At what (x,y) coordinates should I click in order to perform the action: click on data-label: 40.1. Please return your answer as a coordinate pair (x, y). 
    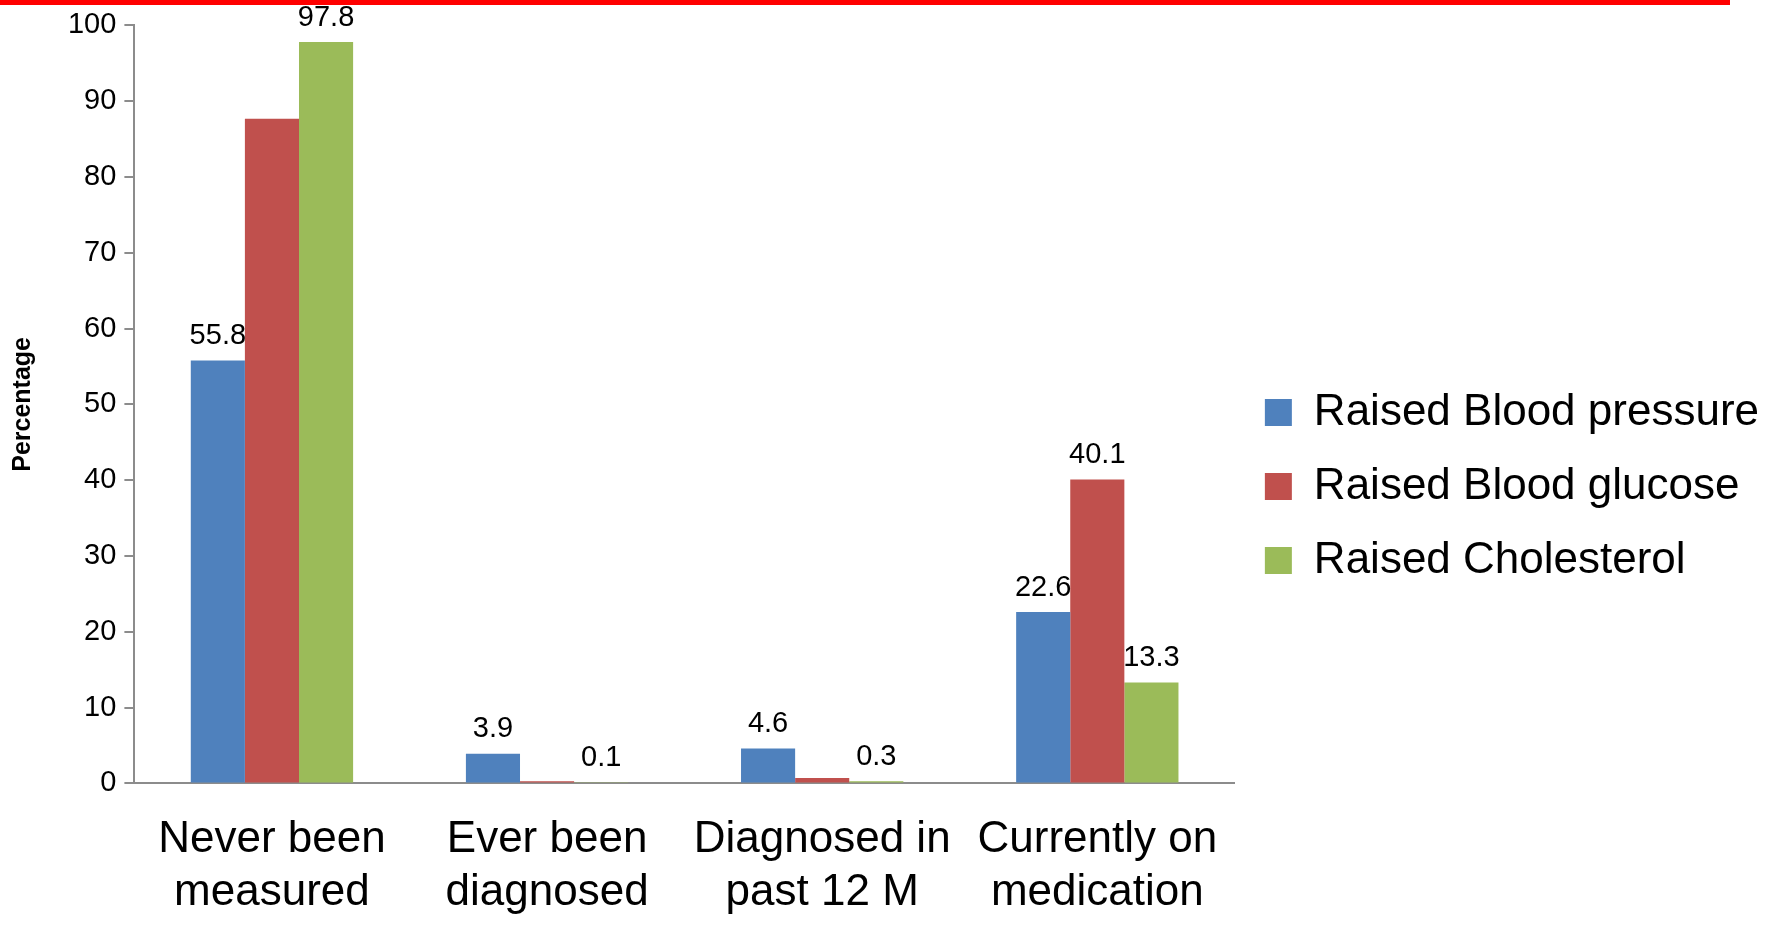
    Looking at the image, I should click on (1097, 452).